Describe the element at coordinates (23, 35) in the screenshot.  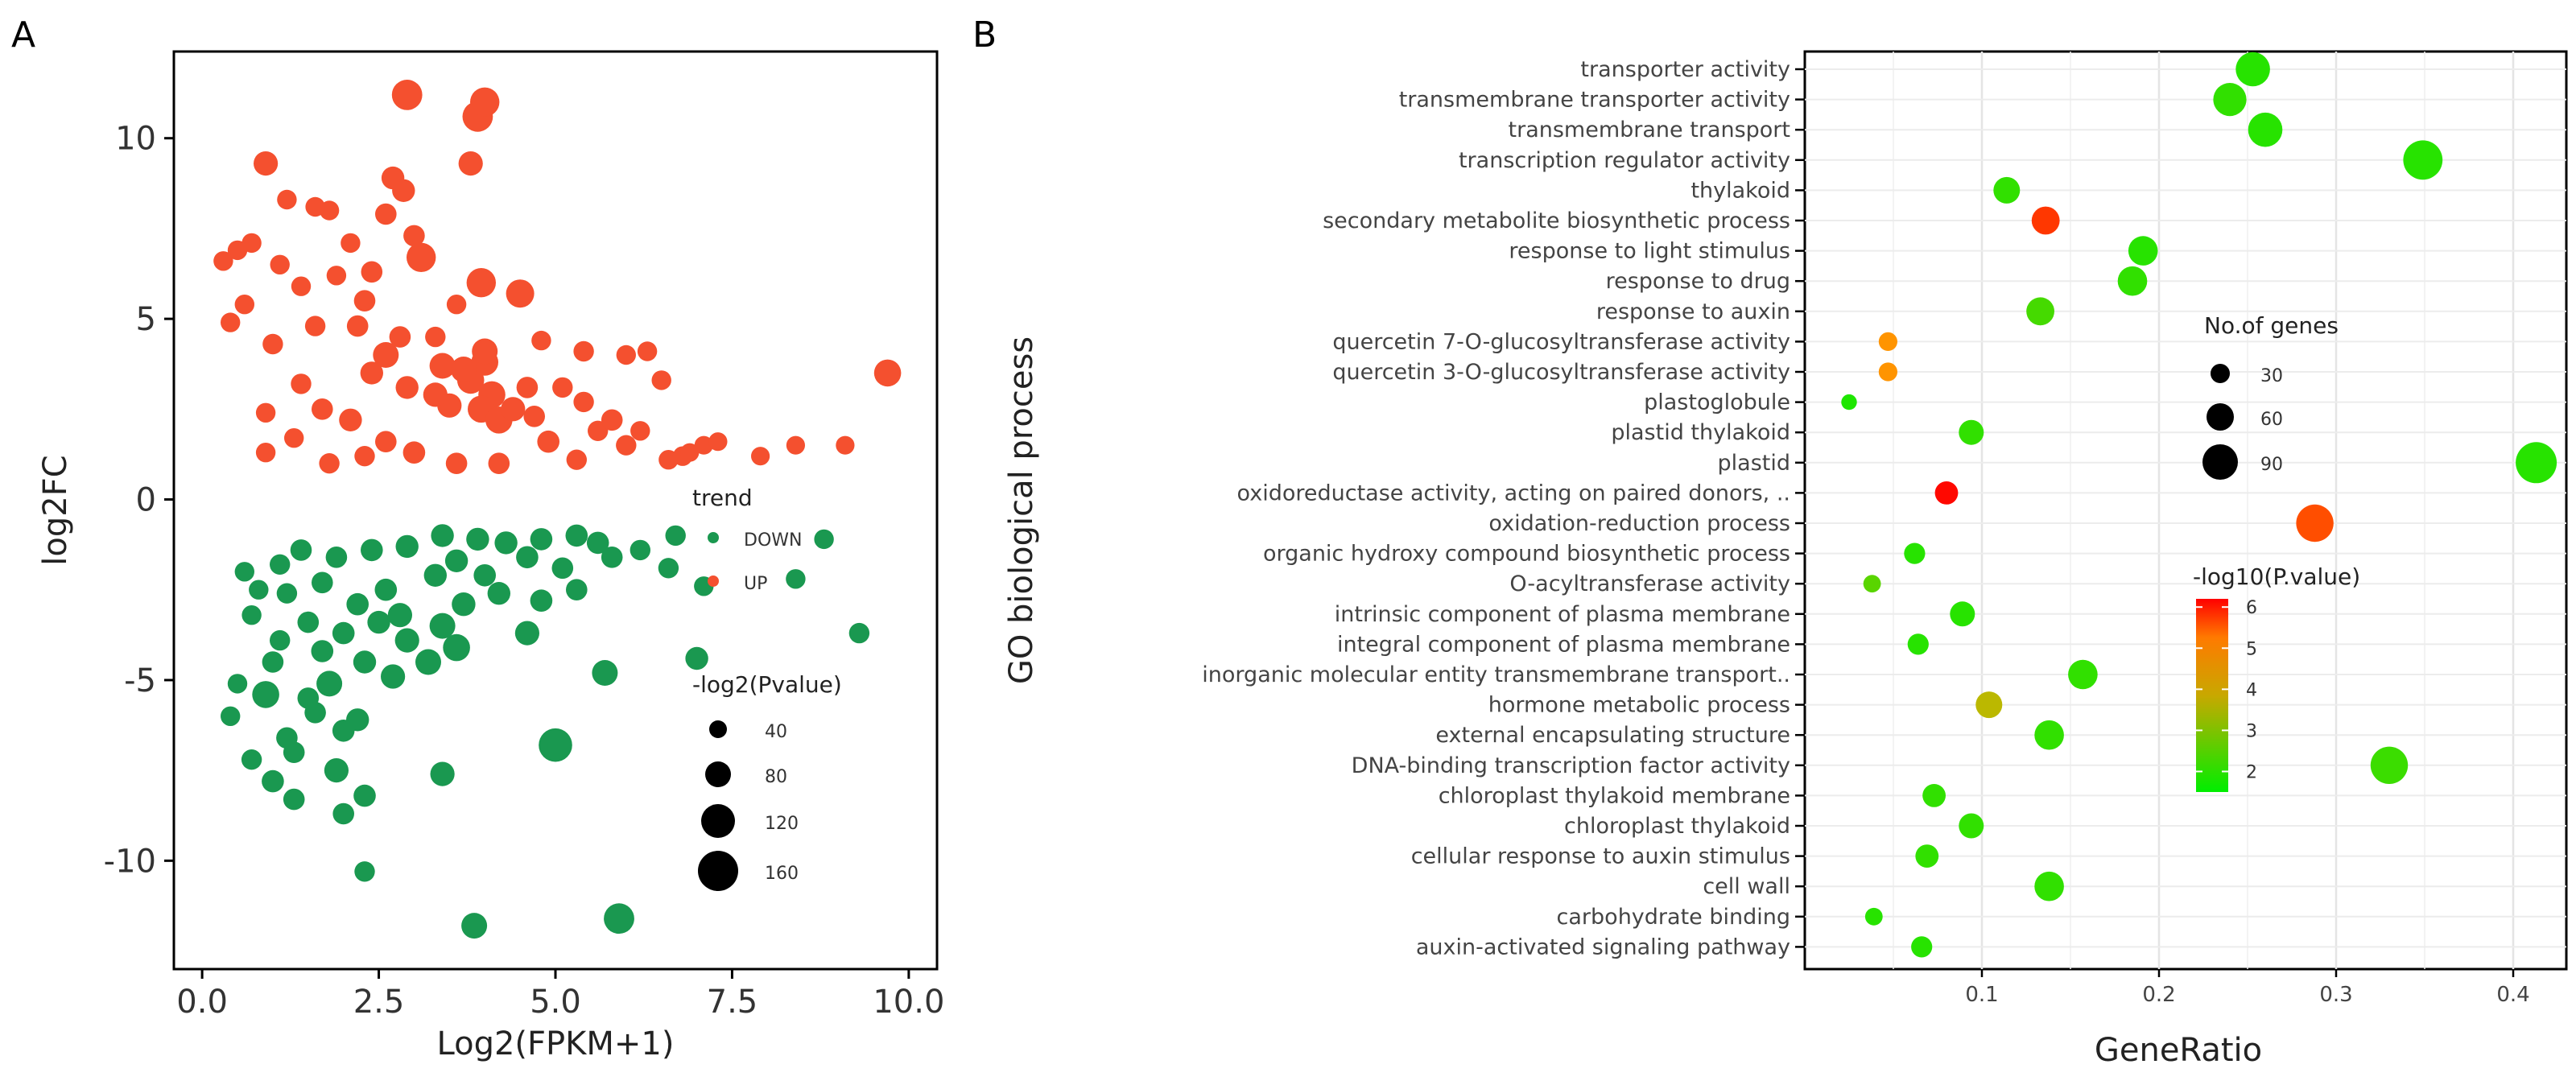
I see `panel-label-a: A` at that location.